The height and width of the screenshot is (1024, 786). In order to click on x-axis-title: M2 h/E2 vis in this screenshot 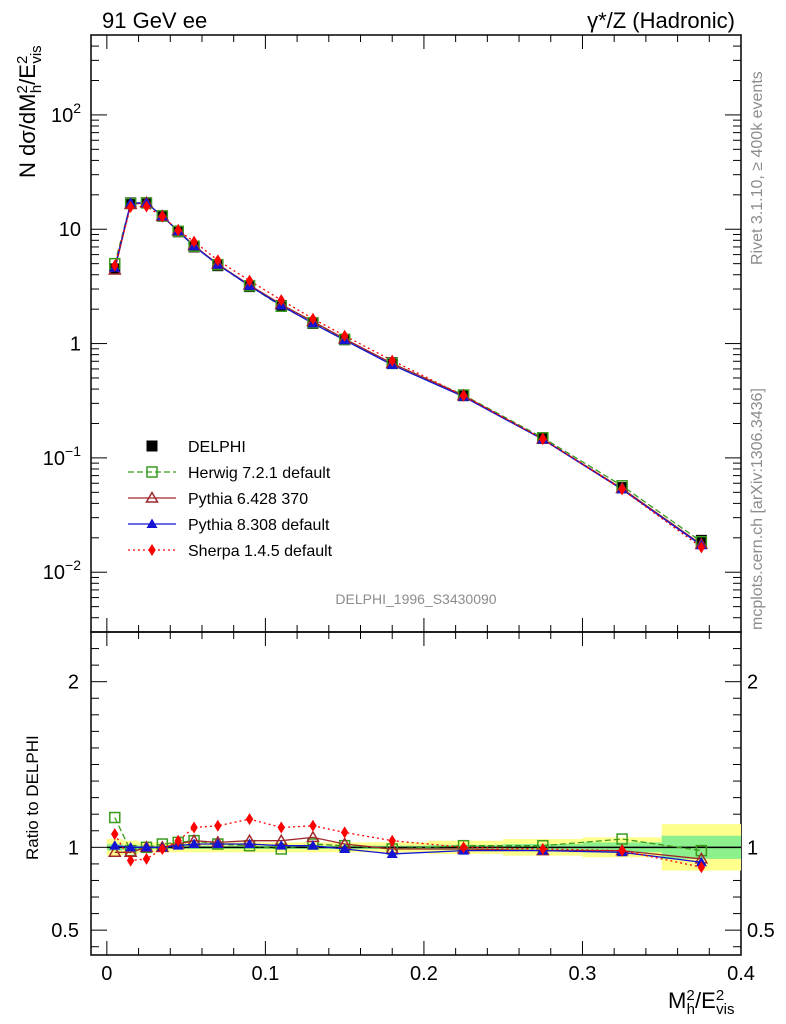, I will do `click(701, 1002)`.